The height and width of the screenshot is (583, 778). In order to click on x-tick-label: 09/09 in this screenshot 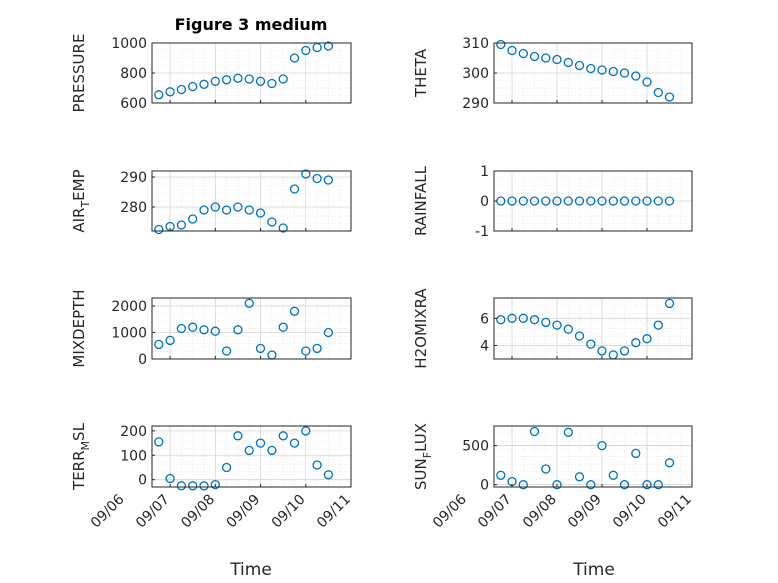, I will do `click(585, 512)`.